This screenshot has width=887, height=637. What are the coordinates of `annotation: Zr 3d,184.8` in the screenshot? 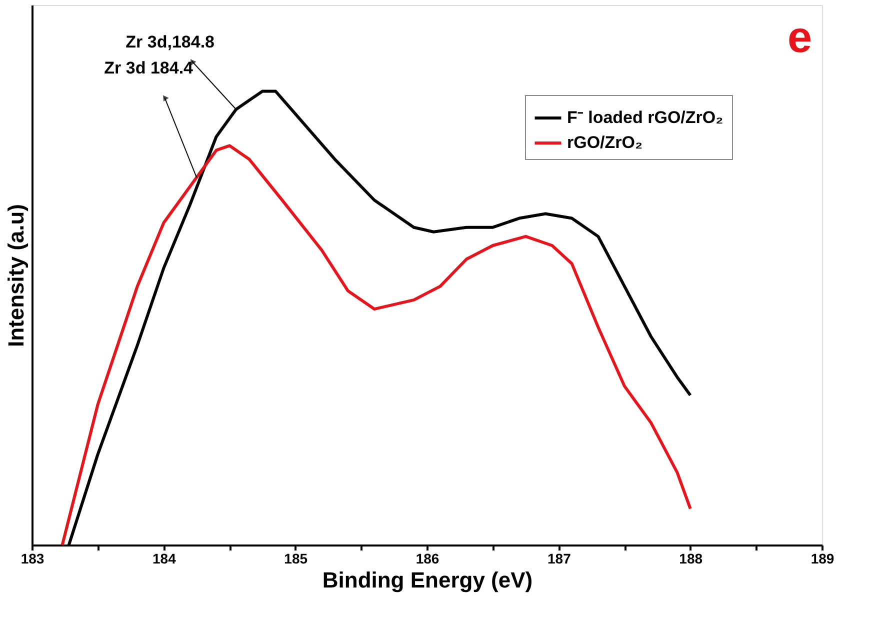 It's located at (170, 42).